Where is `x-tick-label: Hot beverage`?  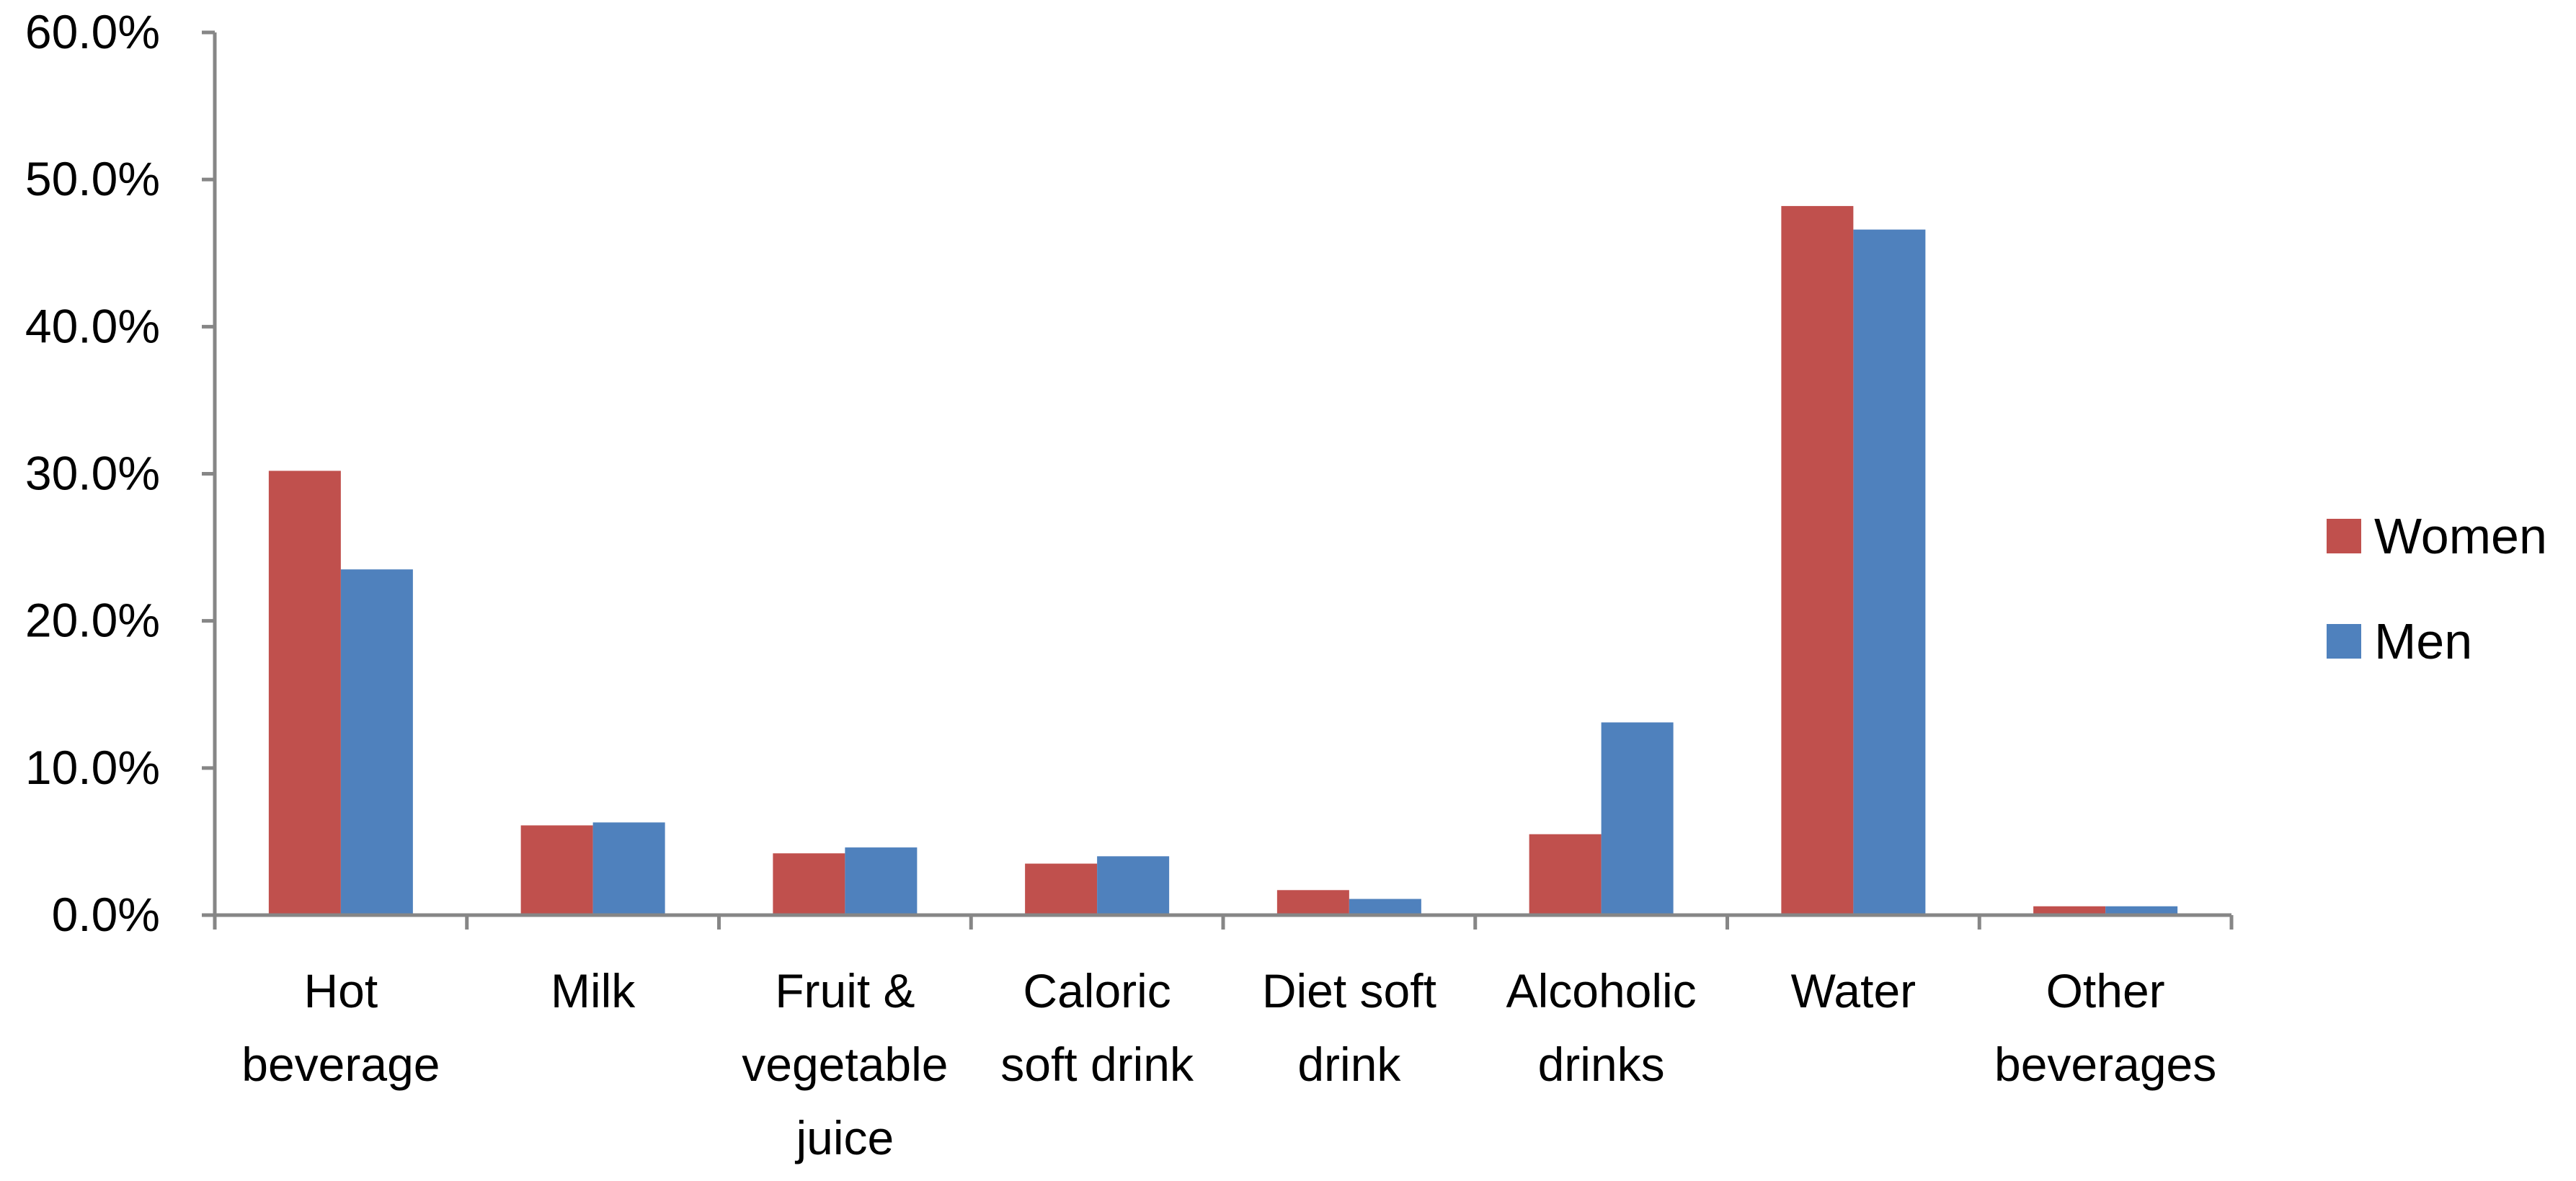 x-tick-label: Hot beverage is located at coordinates (340, 1027).